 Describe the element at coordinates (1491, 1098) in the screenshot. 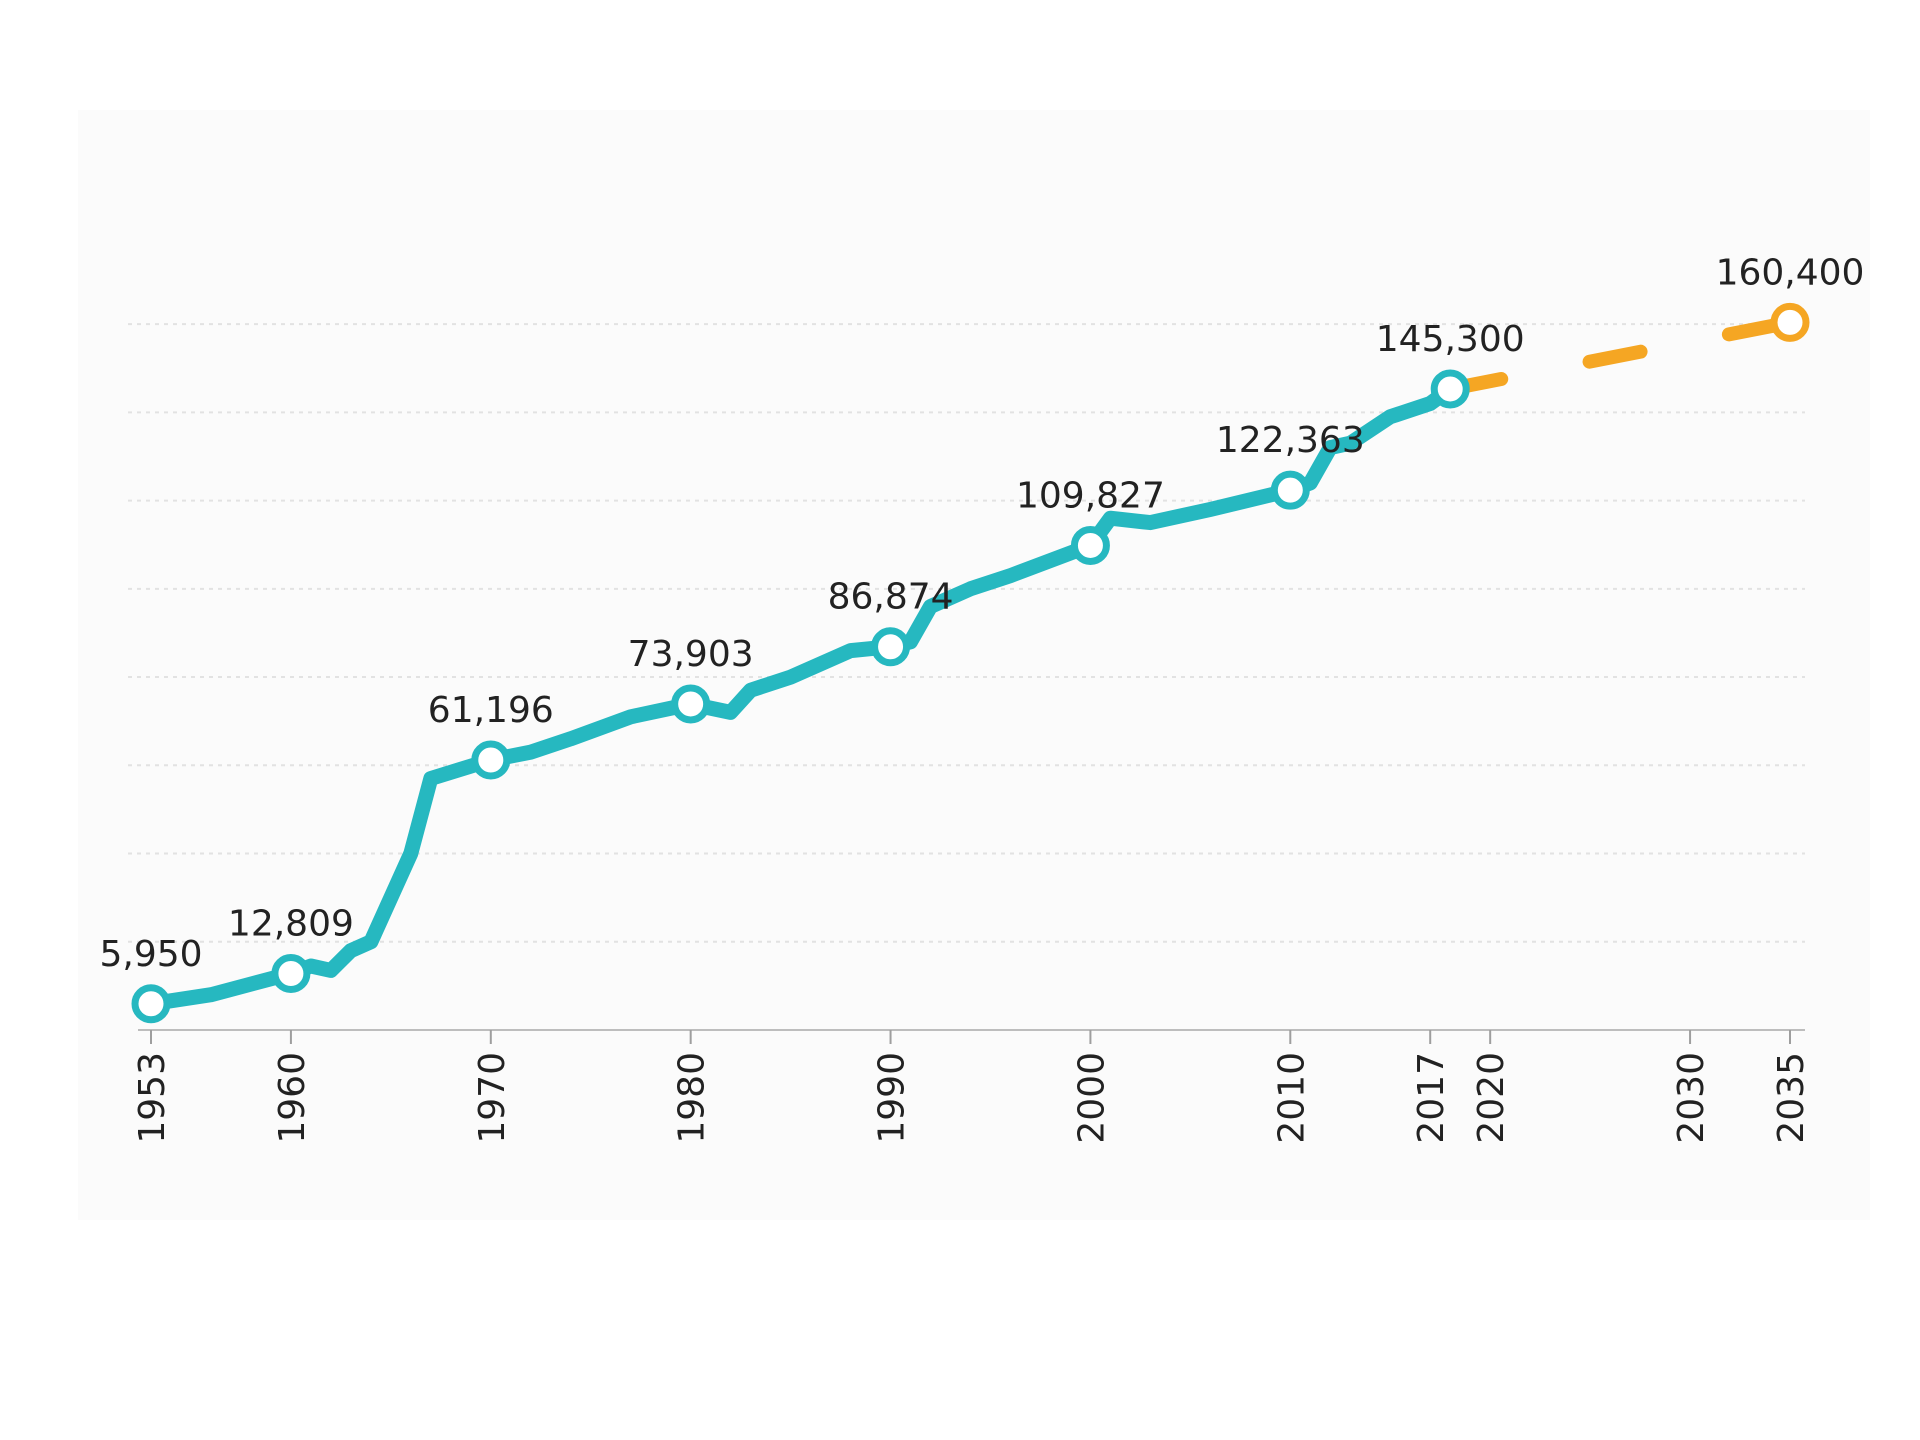

I see `x-tick-label-2020: 2020` at that location.